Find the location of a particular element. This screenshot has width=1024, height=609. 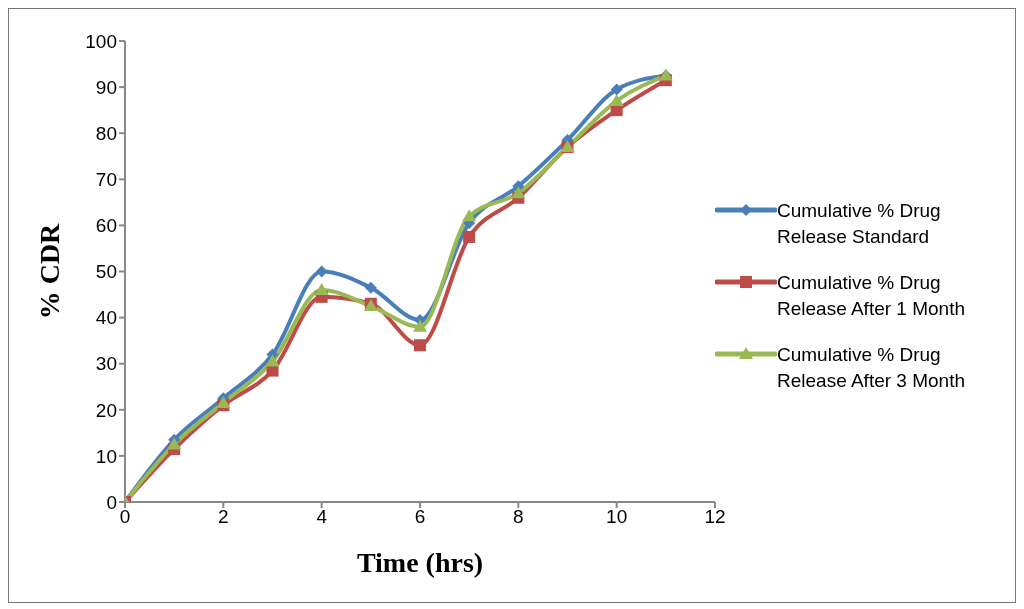

legend-label: Cumulative % Drug Release After 1 Month is located at coordinates (871, 295).